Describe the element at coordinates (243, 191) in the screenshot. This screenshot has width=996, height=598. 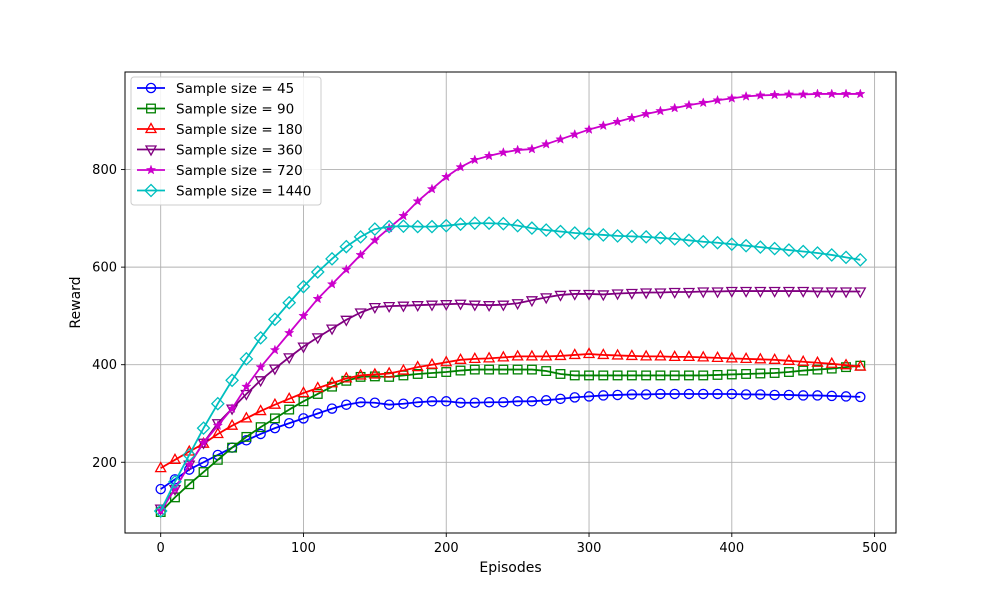
I see `legend-label: Sample size = 1440` at that location.